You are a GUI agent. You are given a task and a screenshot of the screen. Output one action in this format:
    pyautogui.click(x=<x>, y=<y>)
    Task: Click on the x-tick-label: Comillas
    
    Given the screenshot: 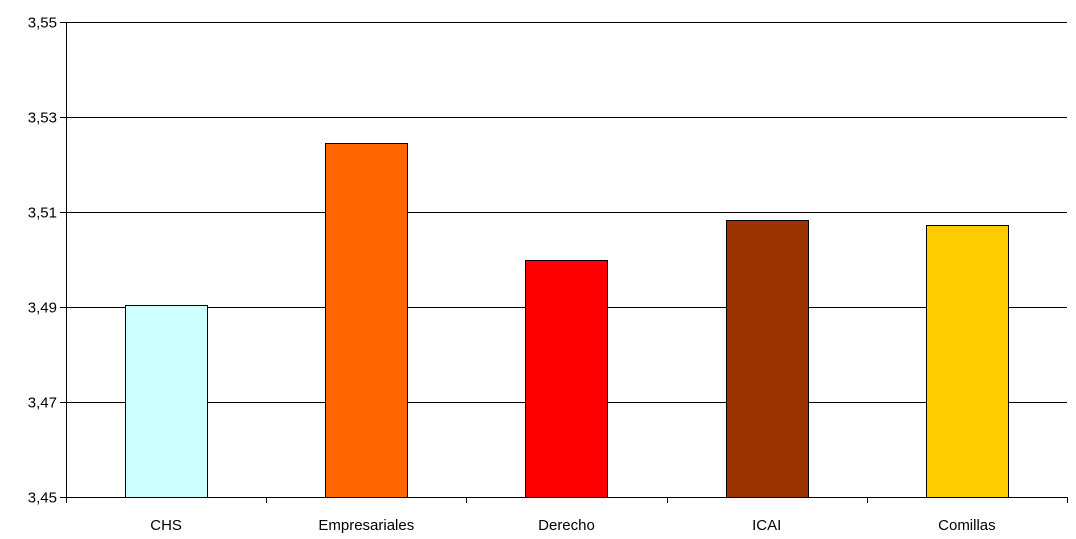 What is the action you would take?
    pyautogui.click(x=967, y=525)
    